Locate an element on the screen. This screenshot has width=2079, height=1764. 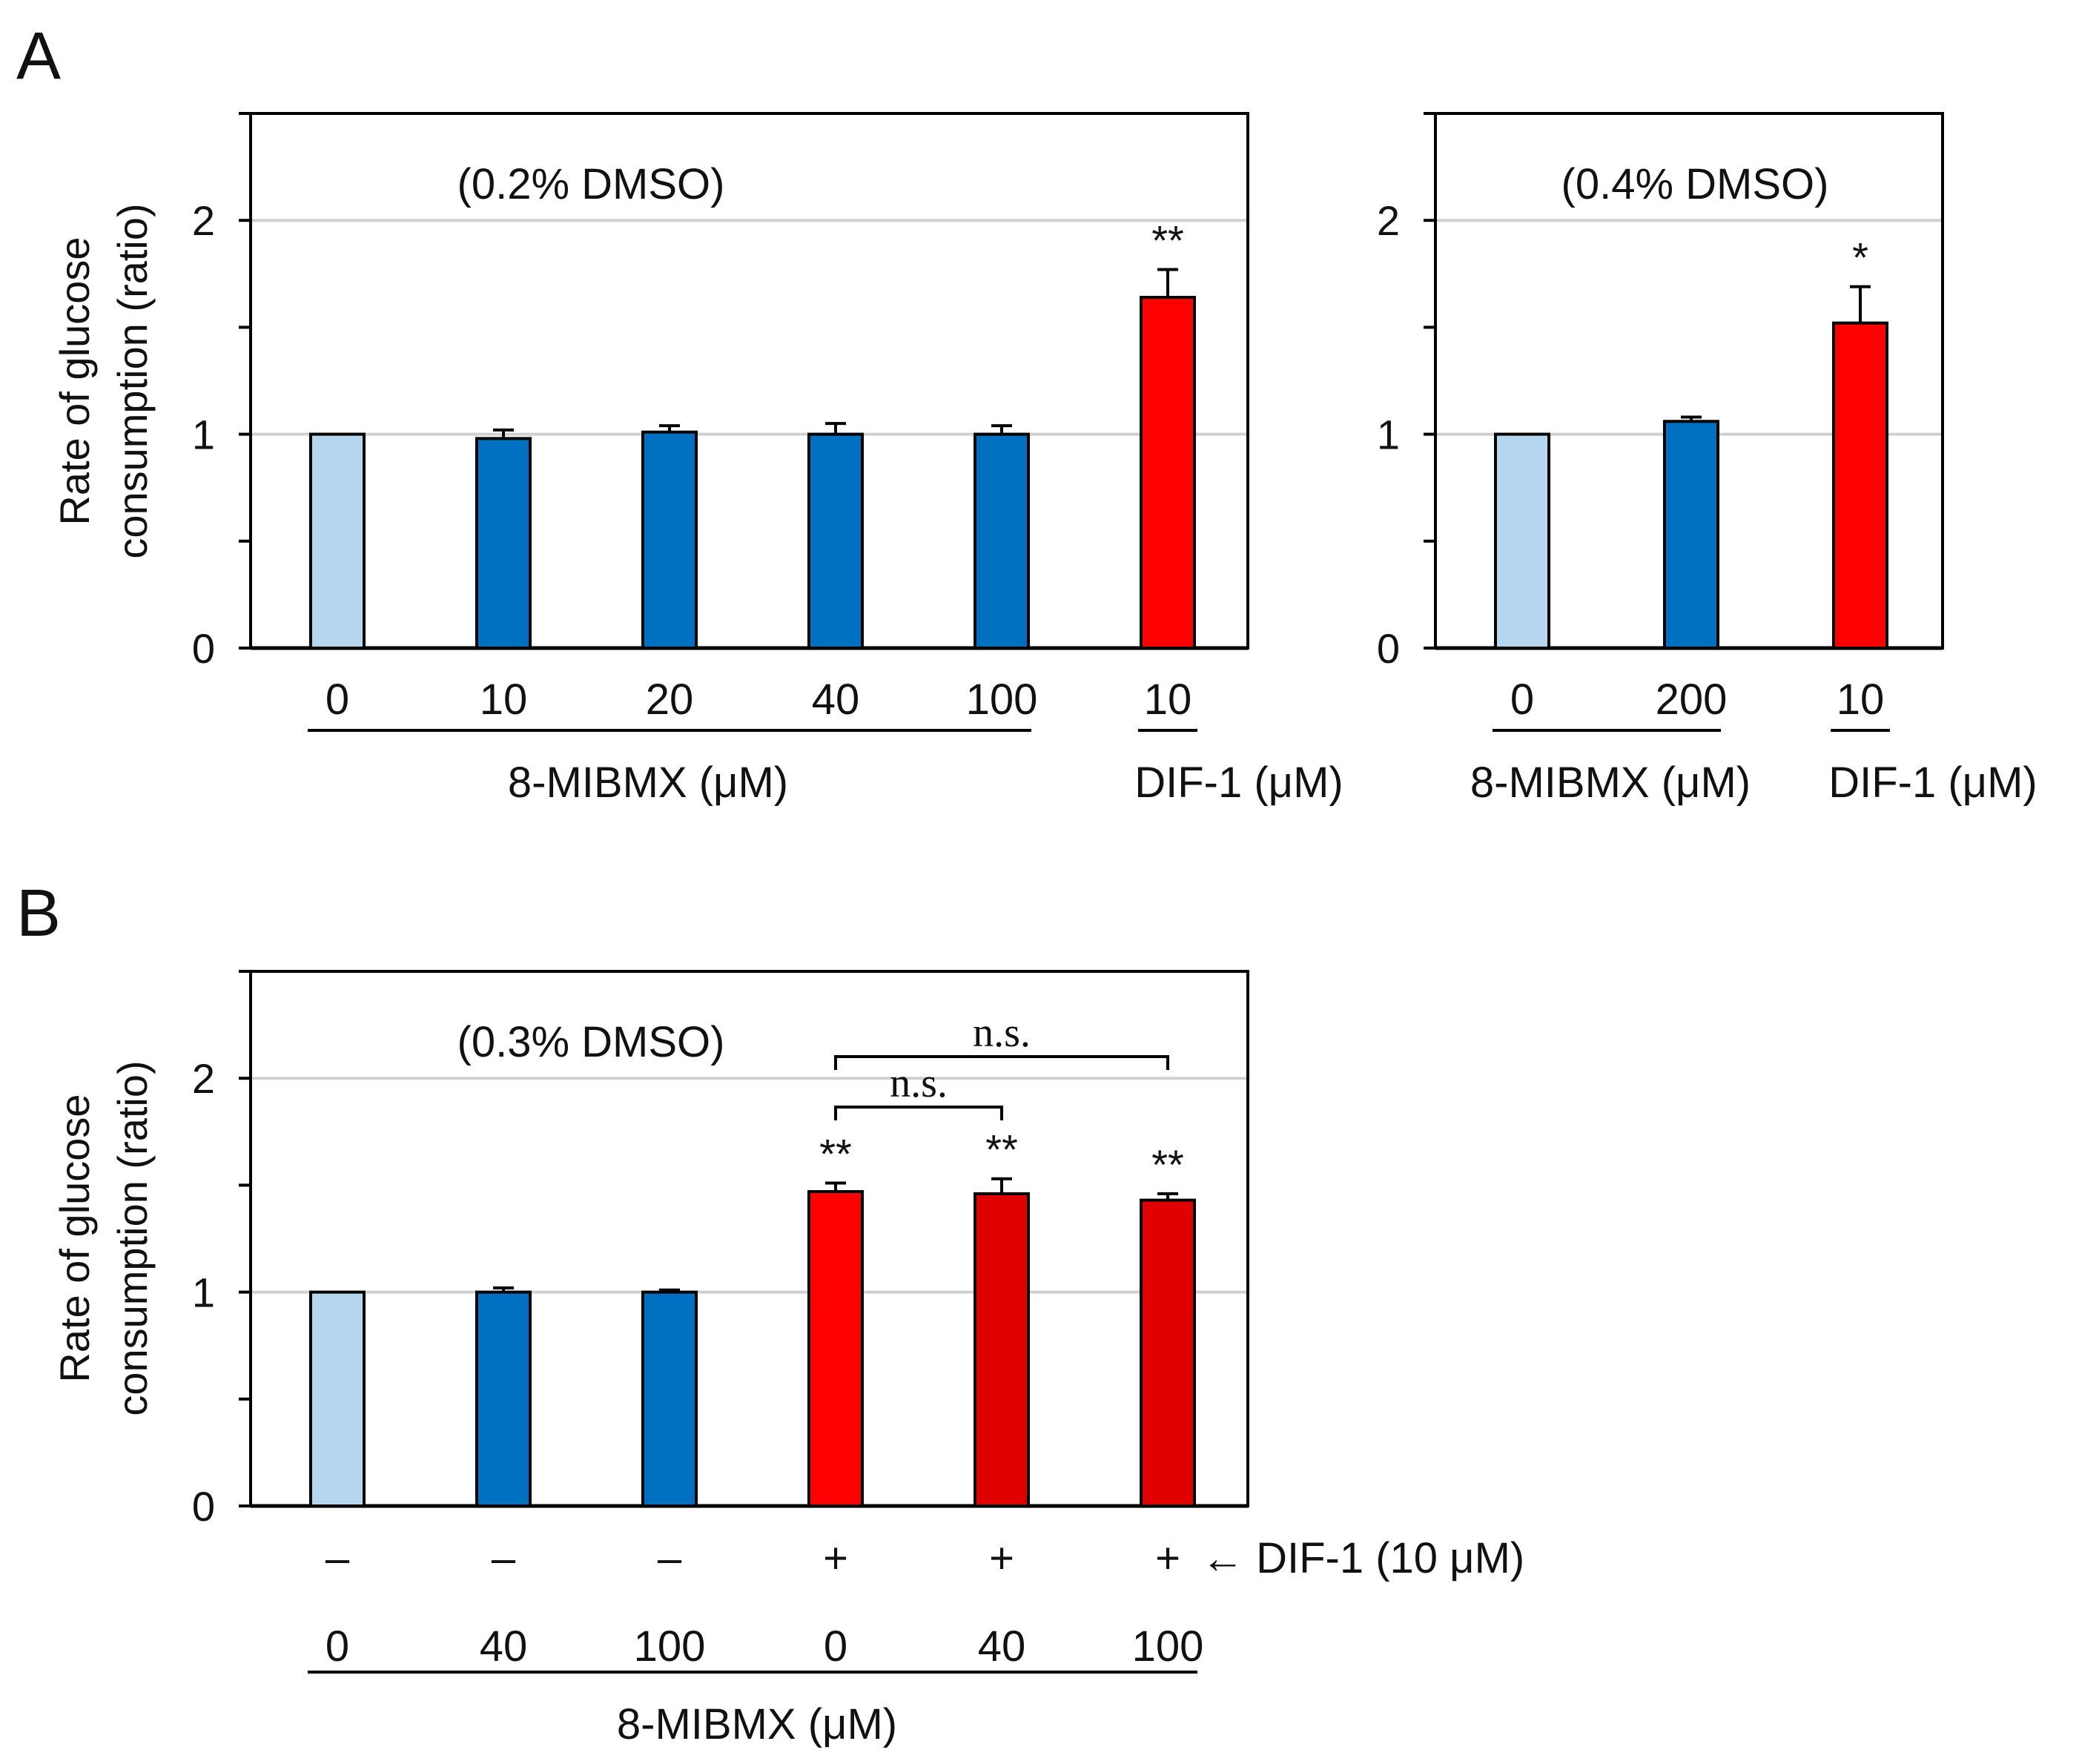
significance-mark: * is located at coordinates (1860, 258).